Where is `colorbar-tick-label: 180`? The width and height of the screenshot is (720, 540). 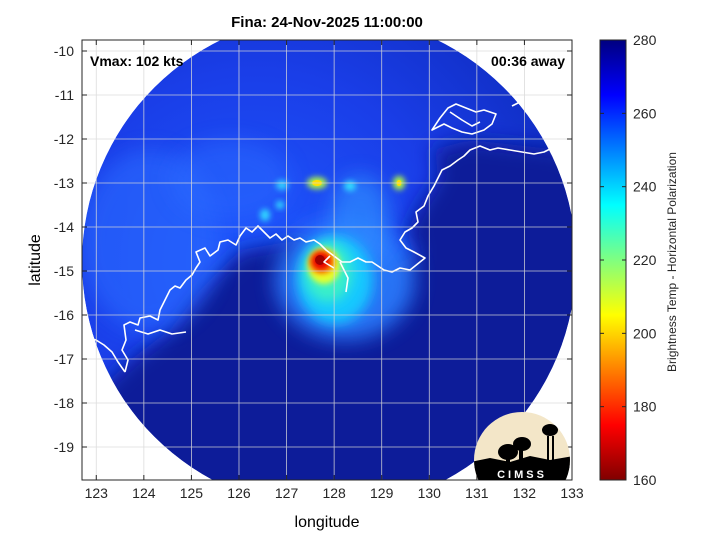
colorbar-tick-label: 180 is located at coordinates (645, 407).